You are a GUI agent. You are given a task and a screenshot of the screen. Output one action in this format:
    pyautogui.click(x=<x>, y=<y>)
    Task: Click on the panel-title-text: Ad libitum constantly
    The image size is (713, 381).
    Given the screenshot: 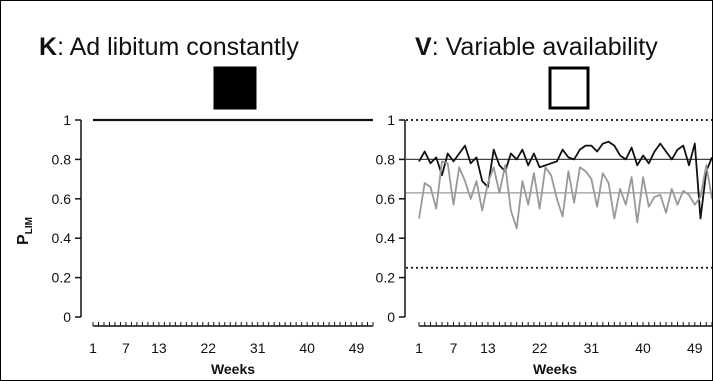 What is the action you would take?
    pyautogui.click(x=185, y=47)
    